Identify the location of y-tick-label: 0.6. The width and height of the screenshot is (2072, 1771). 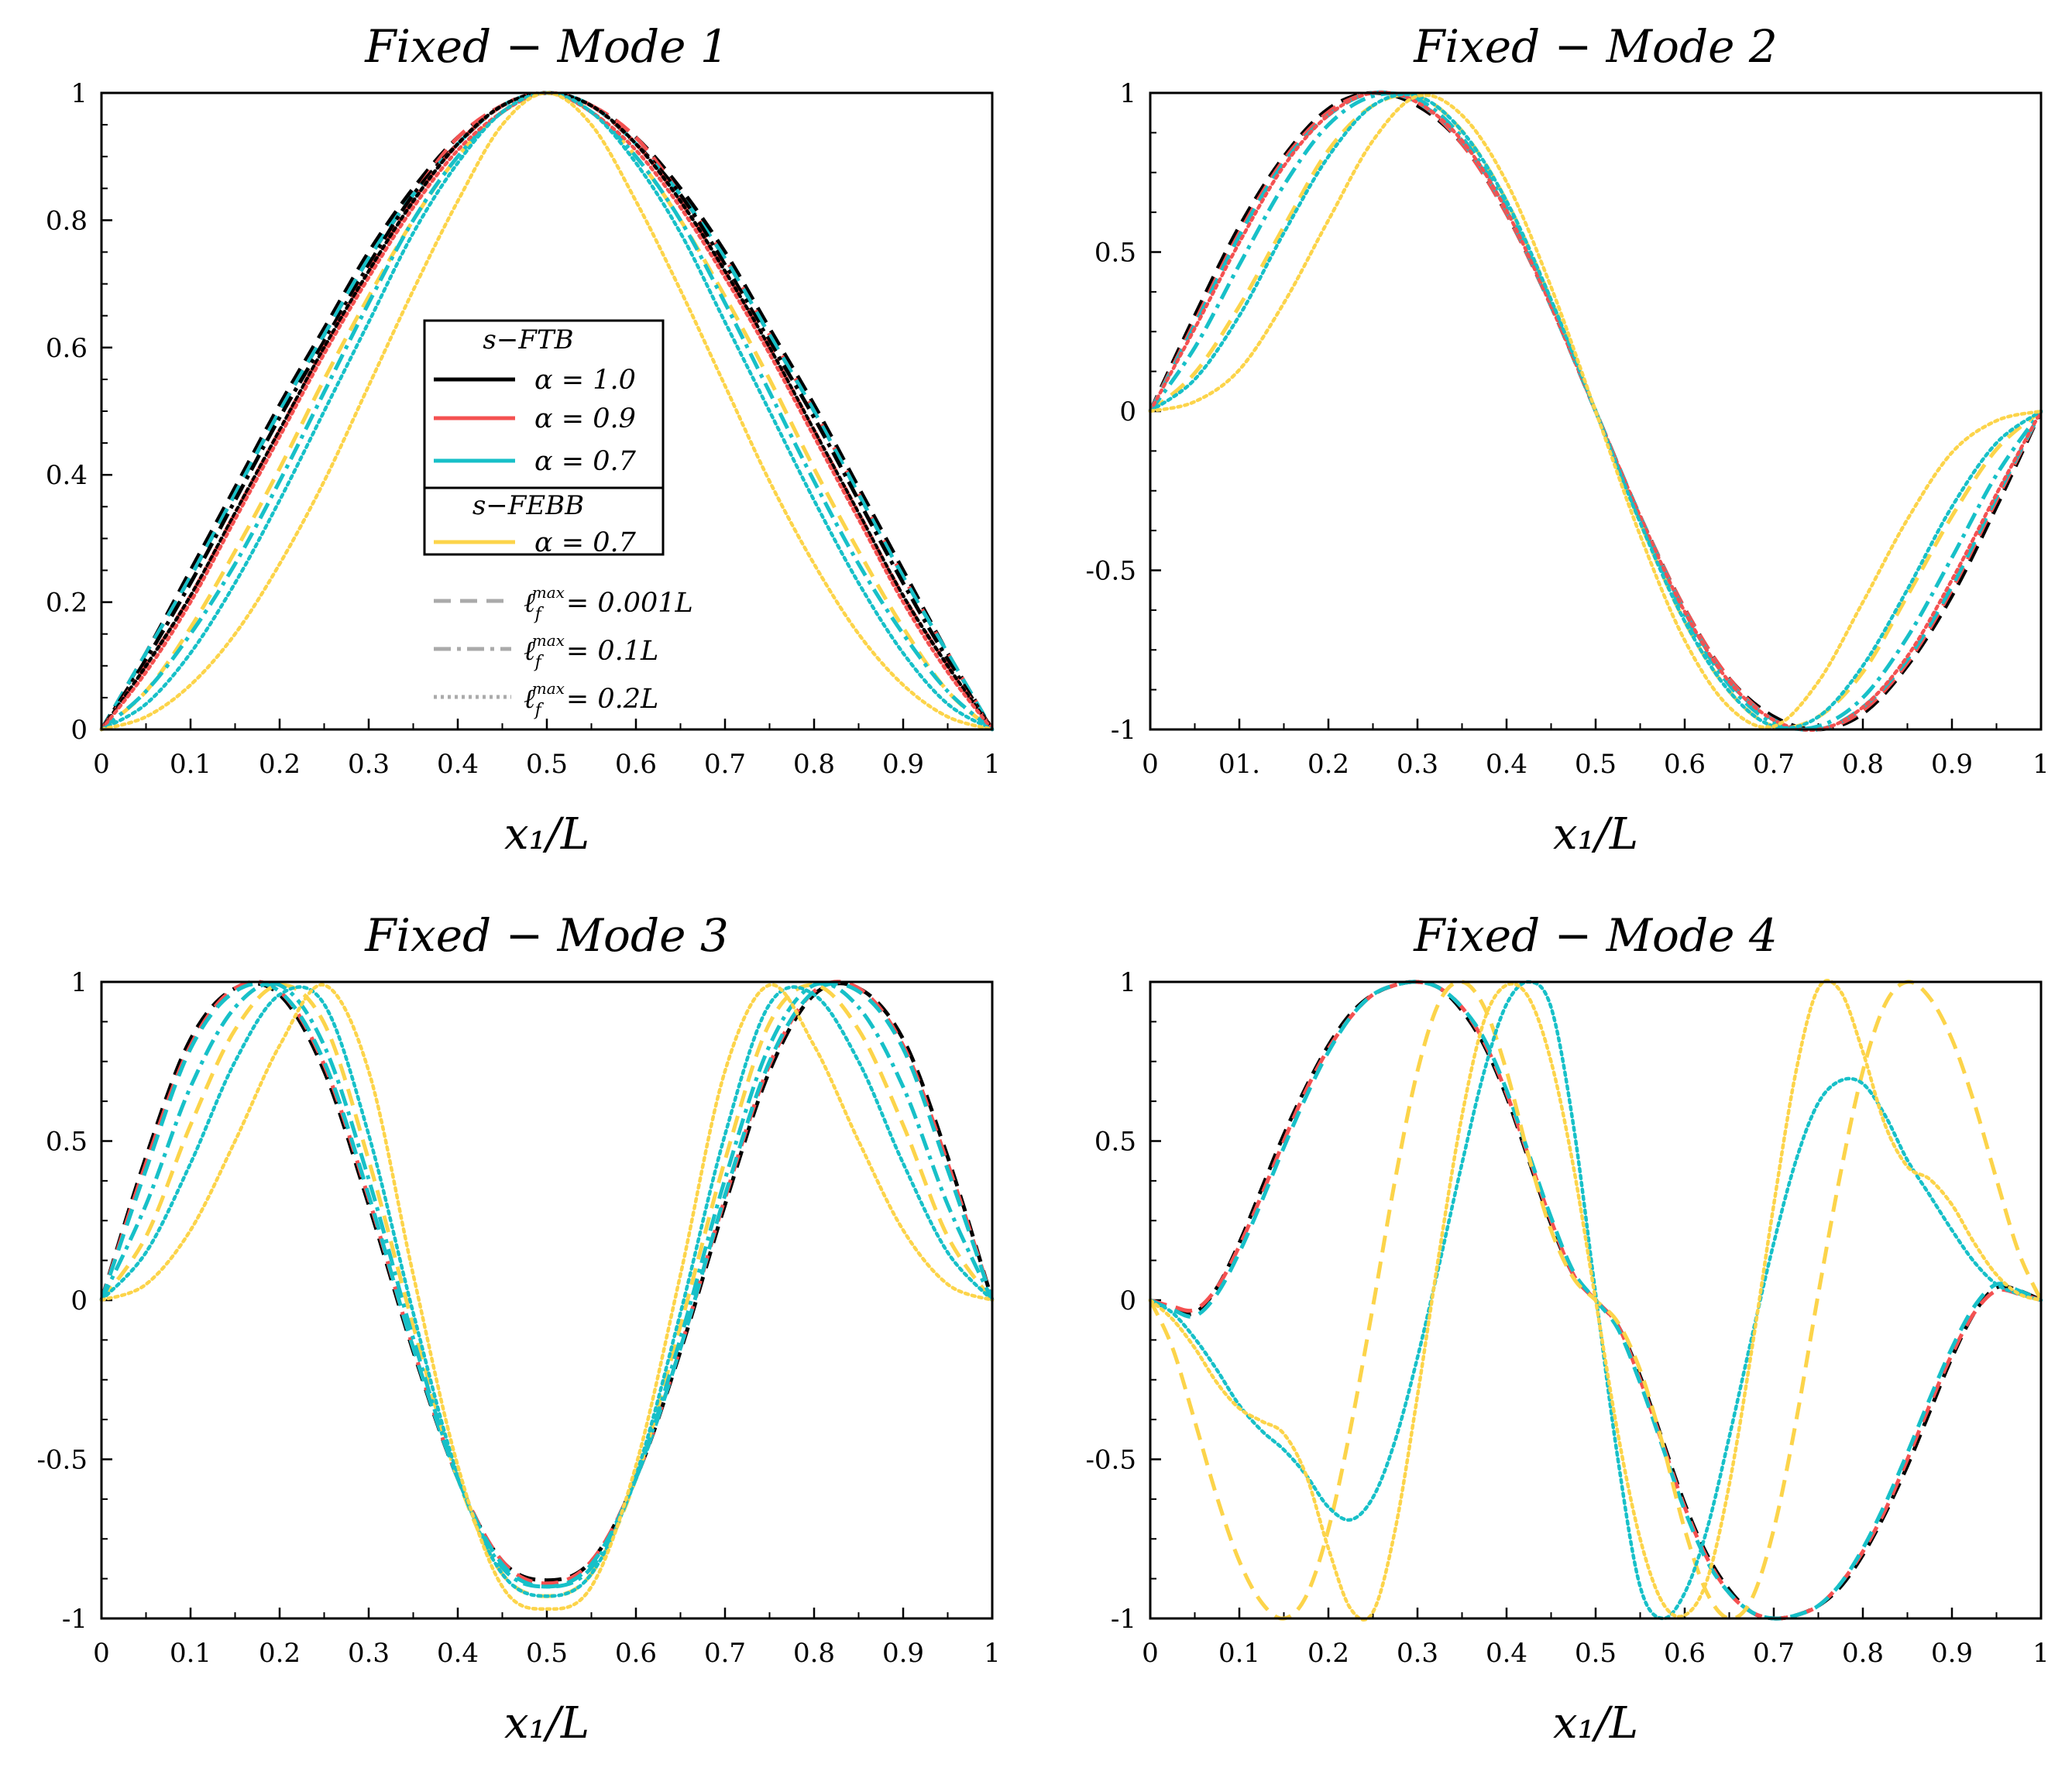
(67, 348).